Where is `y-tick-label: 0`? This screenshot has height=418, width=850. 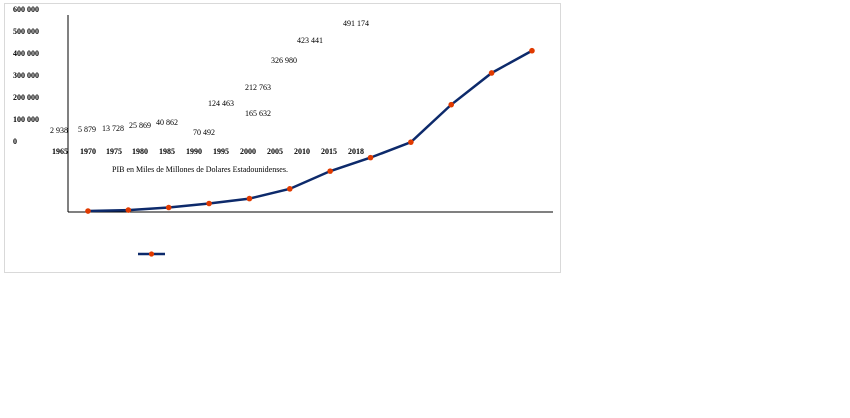 y-tick-label: 0 is located at coordinates (15, 141).